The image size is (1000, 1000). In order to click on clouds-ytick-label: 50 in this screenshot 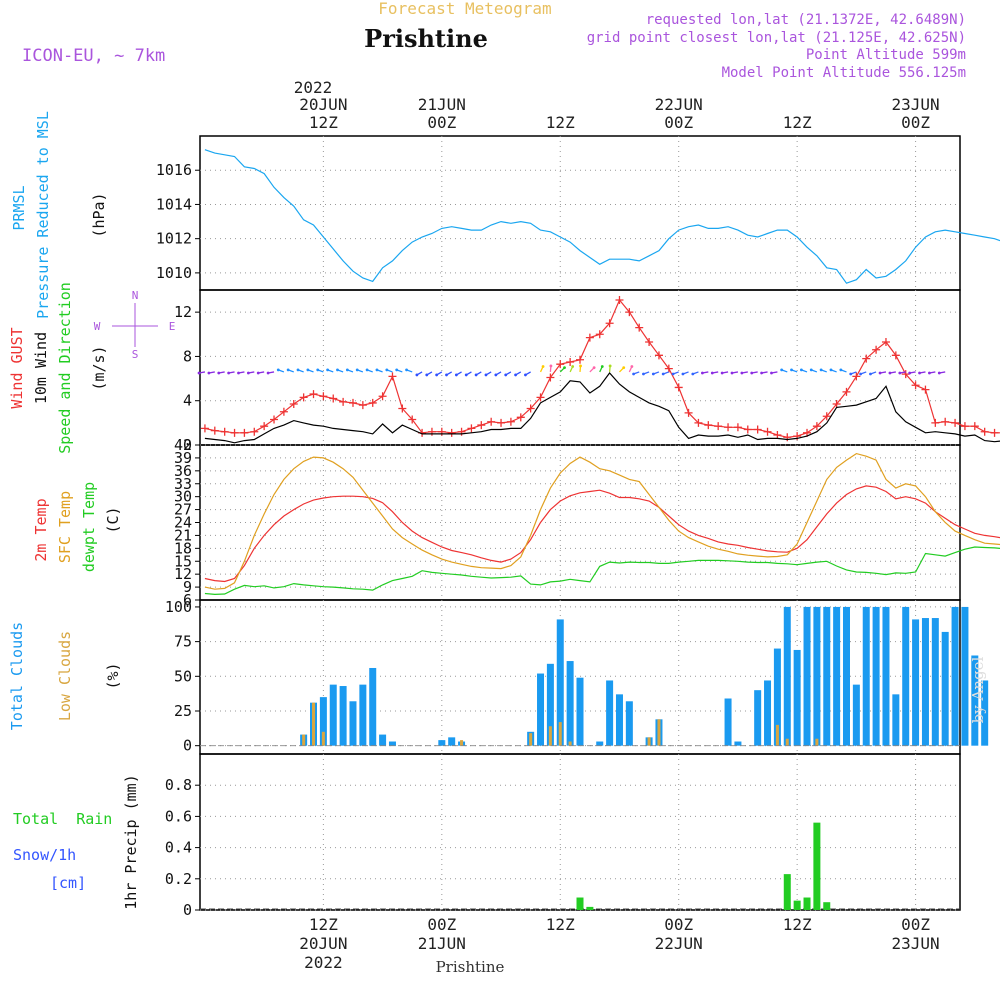, I will do `click(183, 676)`.